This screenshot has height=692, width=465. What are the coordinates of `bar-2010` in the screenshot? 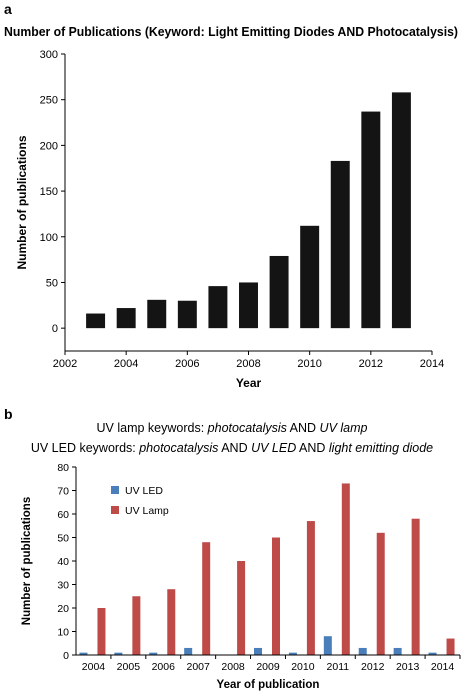 It's located at (310, 277).